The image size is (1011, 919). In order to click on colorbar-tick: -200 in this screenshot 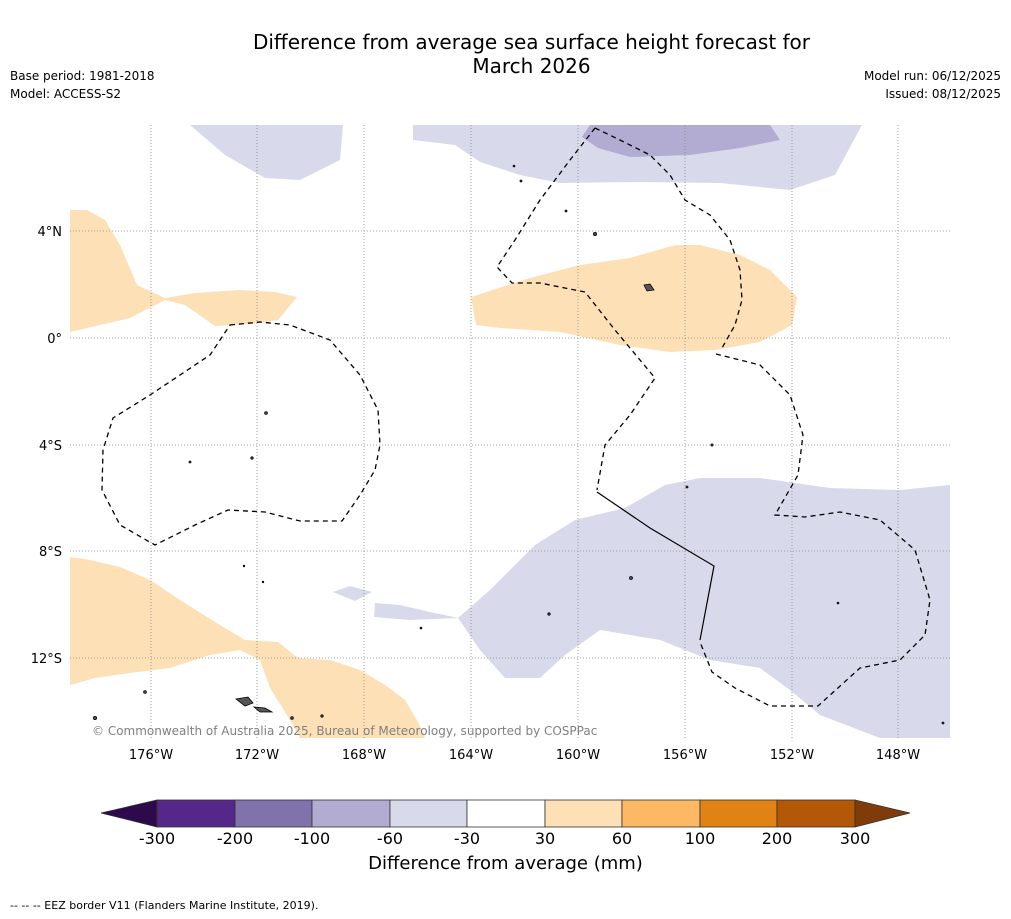, I will do `click(235, 838)`.